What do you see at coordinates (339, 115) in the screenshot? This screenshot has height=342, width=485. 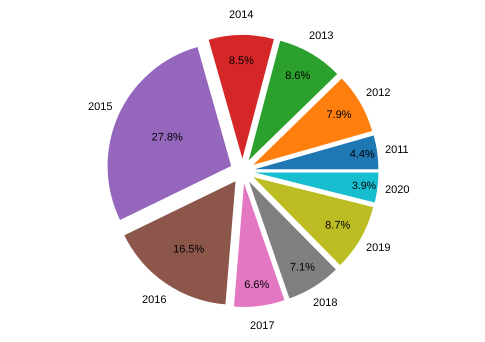 I see `data-label: 7.9%` at bounding box center [339, 115].